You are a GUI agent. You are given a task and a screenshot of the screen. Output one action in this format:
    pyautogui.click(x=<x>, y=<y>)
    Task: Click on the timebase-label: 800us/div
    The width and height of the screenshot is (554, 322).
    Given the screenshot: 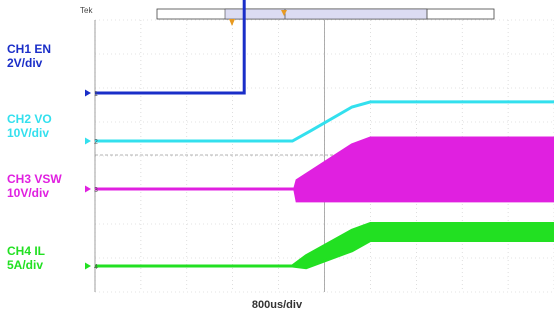 What is the action you would take?
    pyautogui.click(x=277, y=305)
    